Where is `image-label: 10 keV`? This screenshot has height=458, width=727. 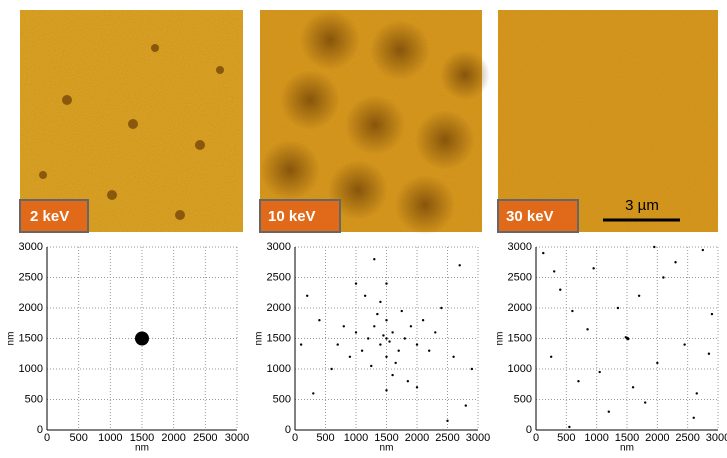
image-label: 10 keV is located at coordinates (292, 216).